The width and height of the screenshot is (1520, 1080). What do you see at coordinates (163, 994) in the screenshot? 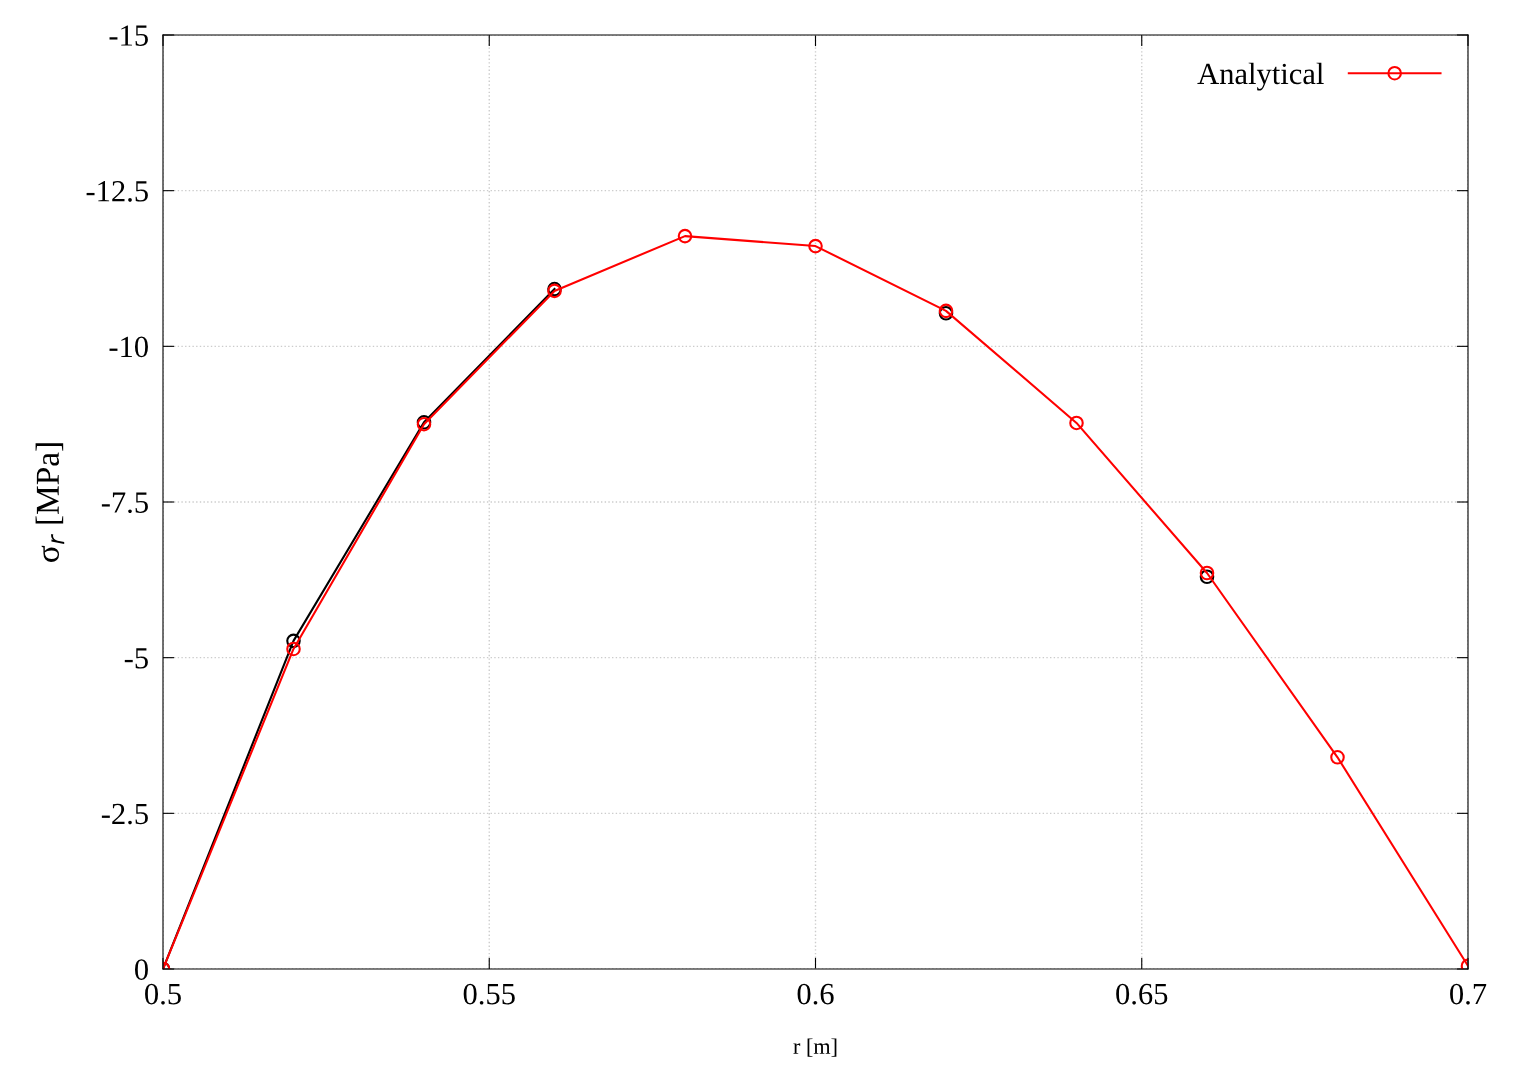
I see `x-tick-label: 0.5` at bounding box center [163, 994].